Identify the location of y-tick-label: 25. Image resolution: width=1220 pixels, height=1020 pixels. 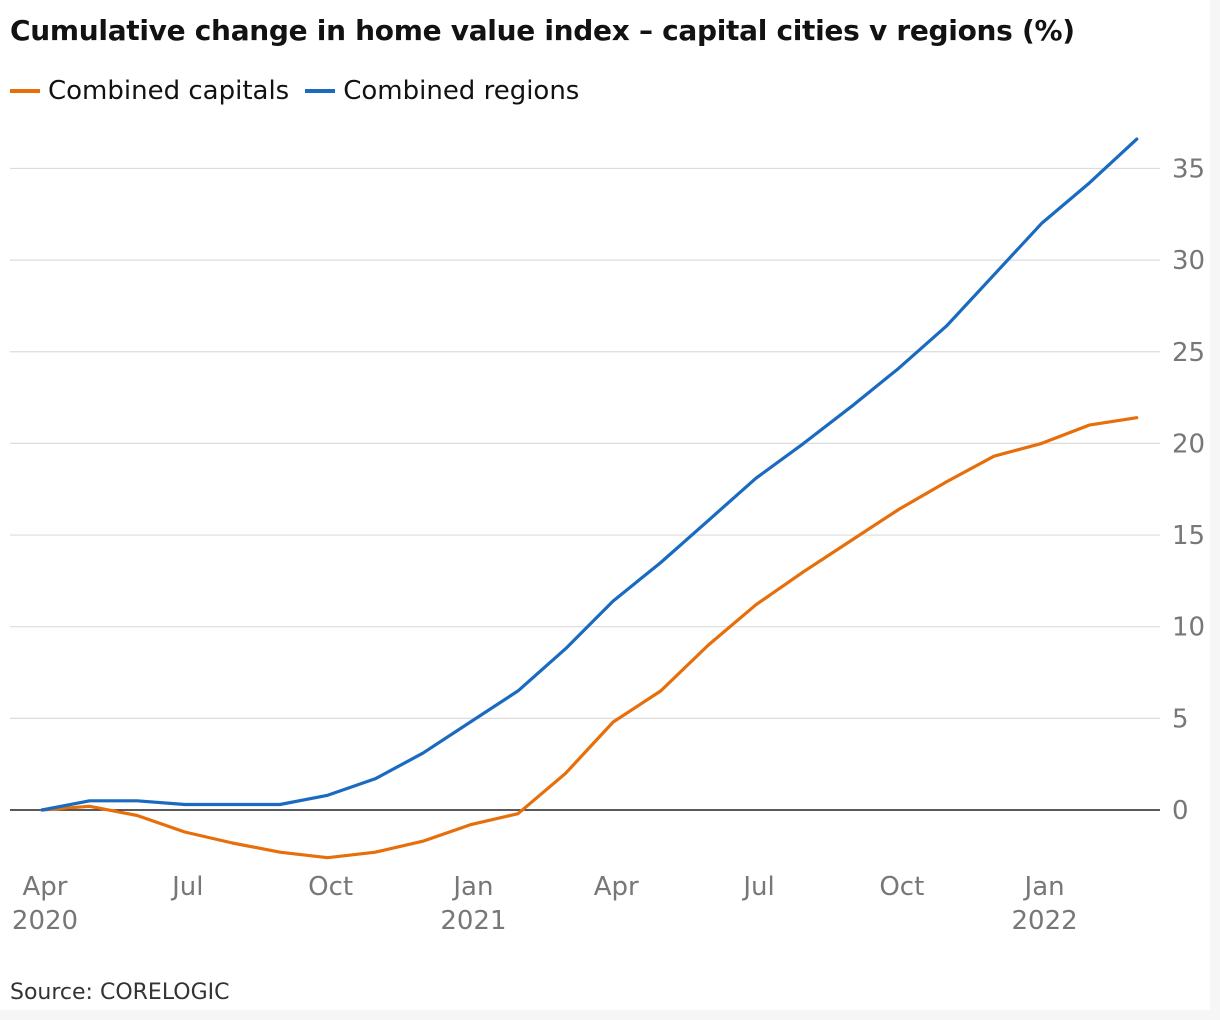
(1188, 353).